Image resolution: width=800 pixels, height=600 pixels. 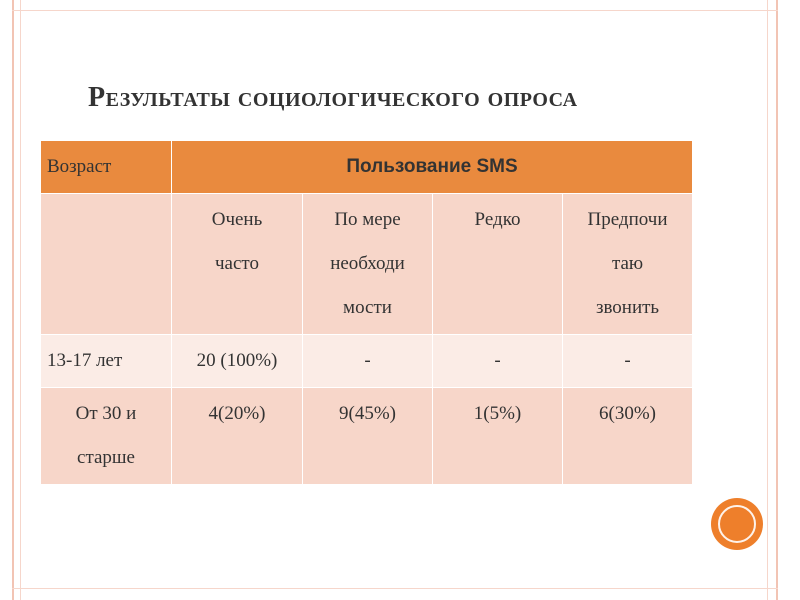 I want to click on frame-line-left, so click(x=13, y=300).